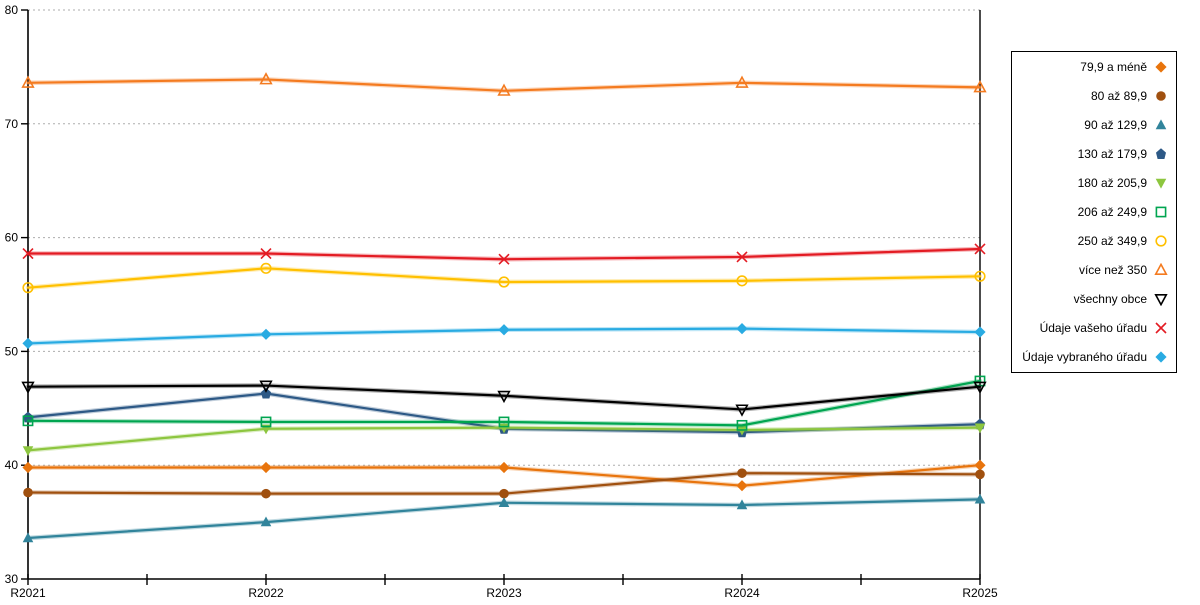  I want to click on legend-label: 180 až 205,9, so click(1112, 183).